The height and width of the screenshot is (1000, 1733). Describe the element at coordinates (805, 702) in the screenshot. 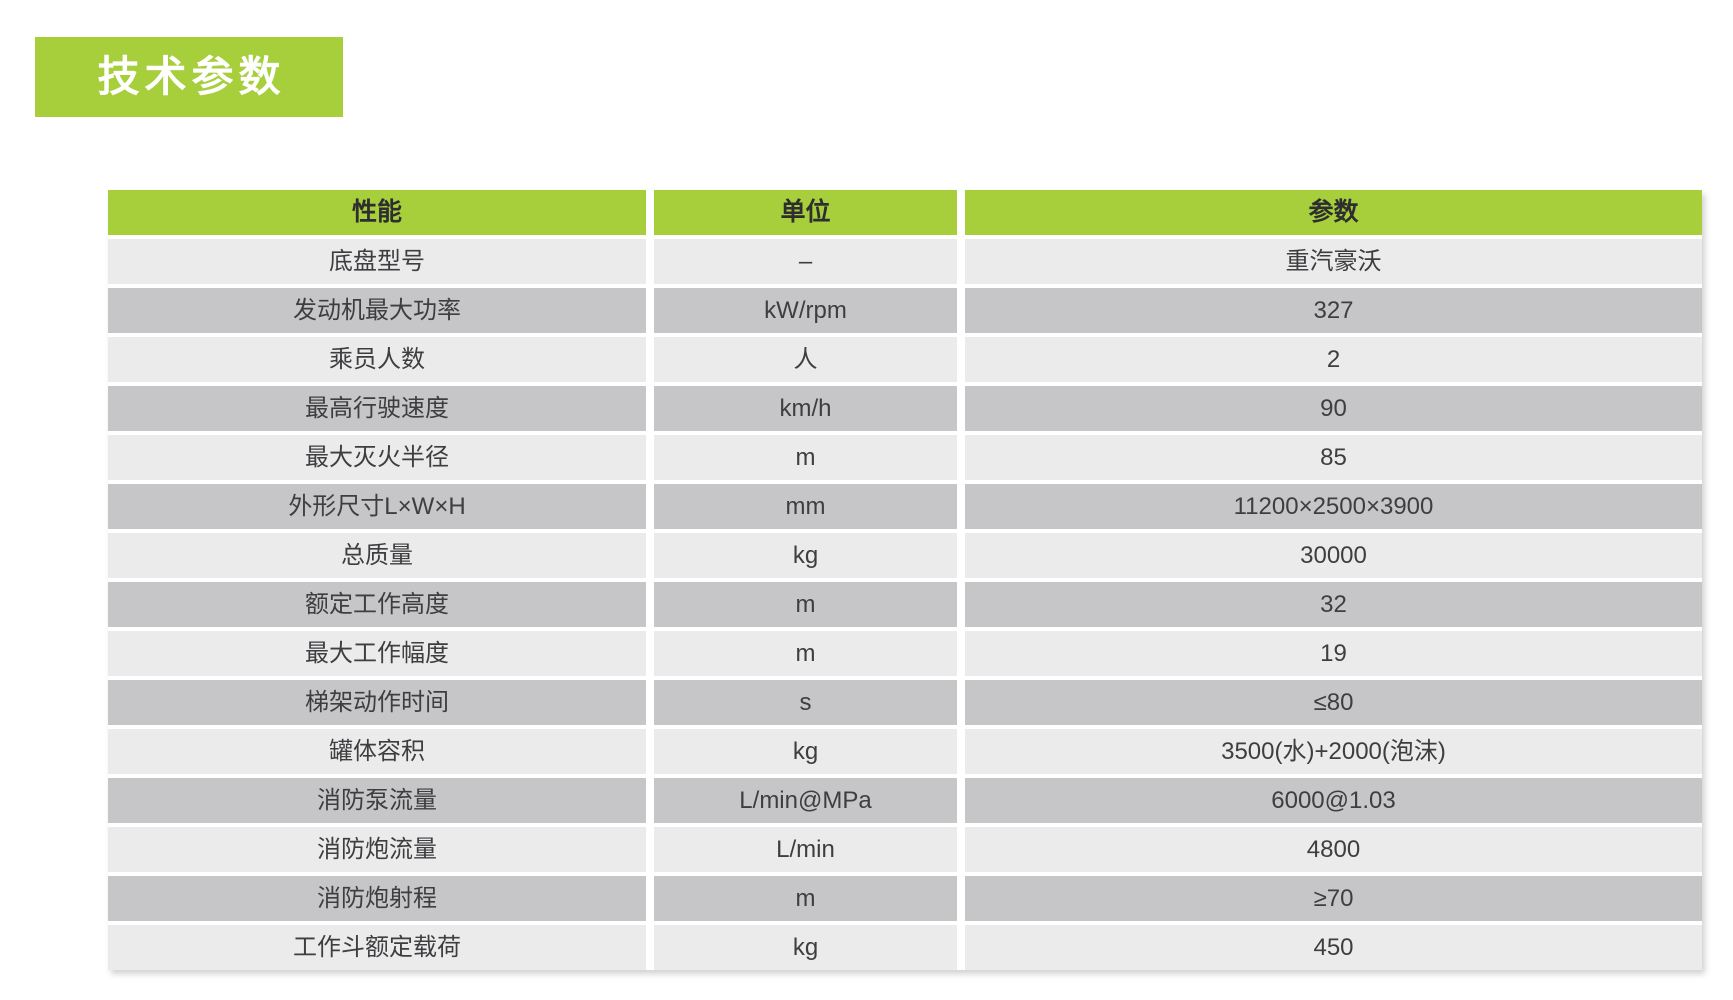

I see `spec-unit-cell: s` at that location.